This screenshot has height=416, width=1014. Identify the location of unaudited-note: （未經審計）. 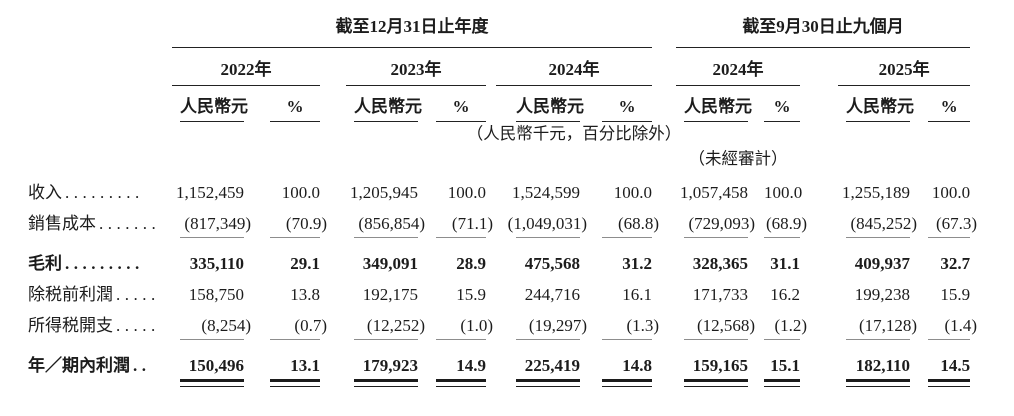
(738, 158).